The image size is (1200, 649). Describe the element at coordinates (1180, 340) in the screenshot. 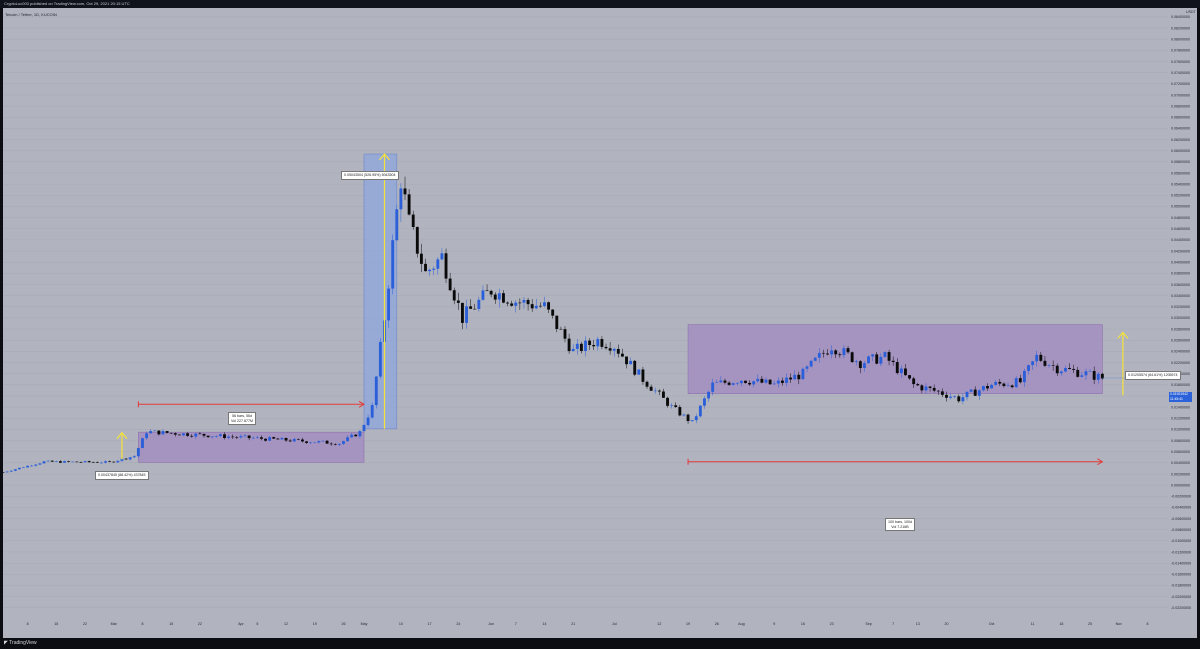

I see `price-tick-label: 0.02600000` at that location.